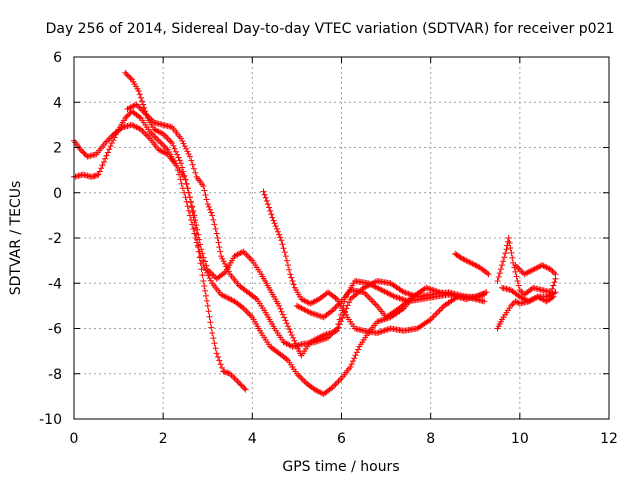  Describe the element at coordinates (520, 439) in the screenshot. I see `x-tick-label: 10` at that location.